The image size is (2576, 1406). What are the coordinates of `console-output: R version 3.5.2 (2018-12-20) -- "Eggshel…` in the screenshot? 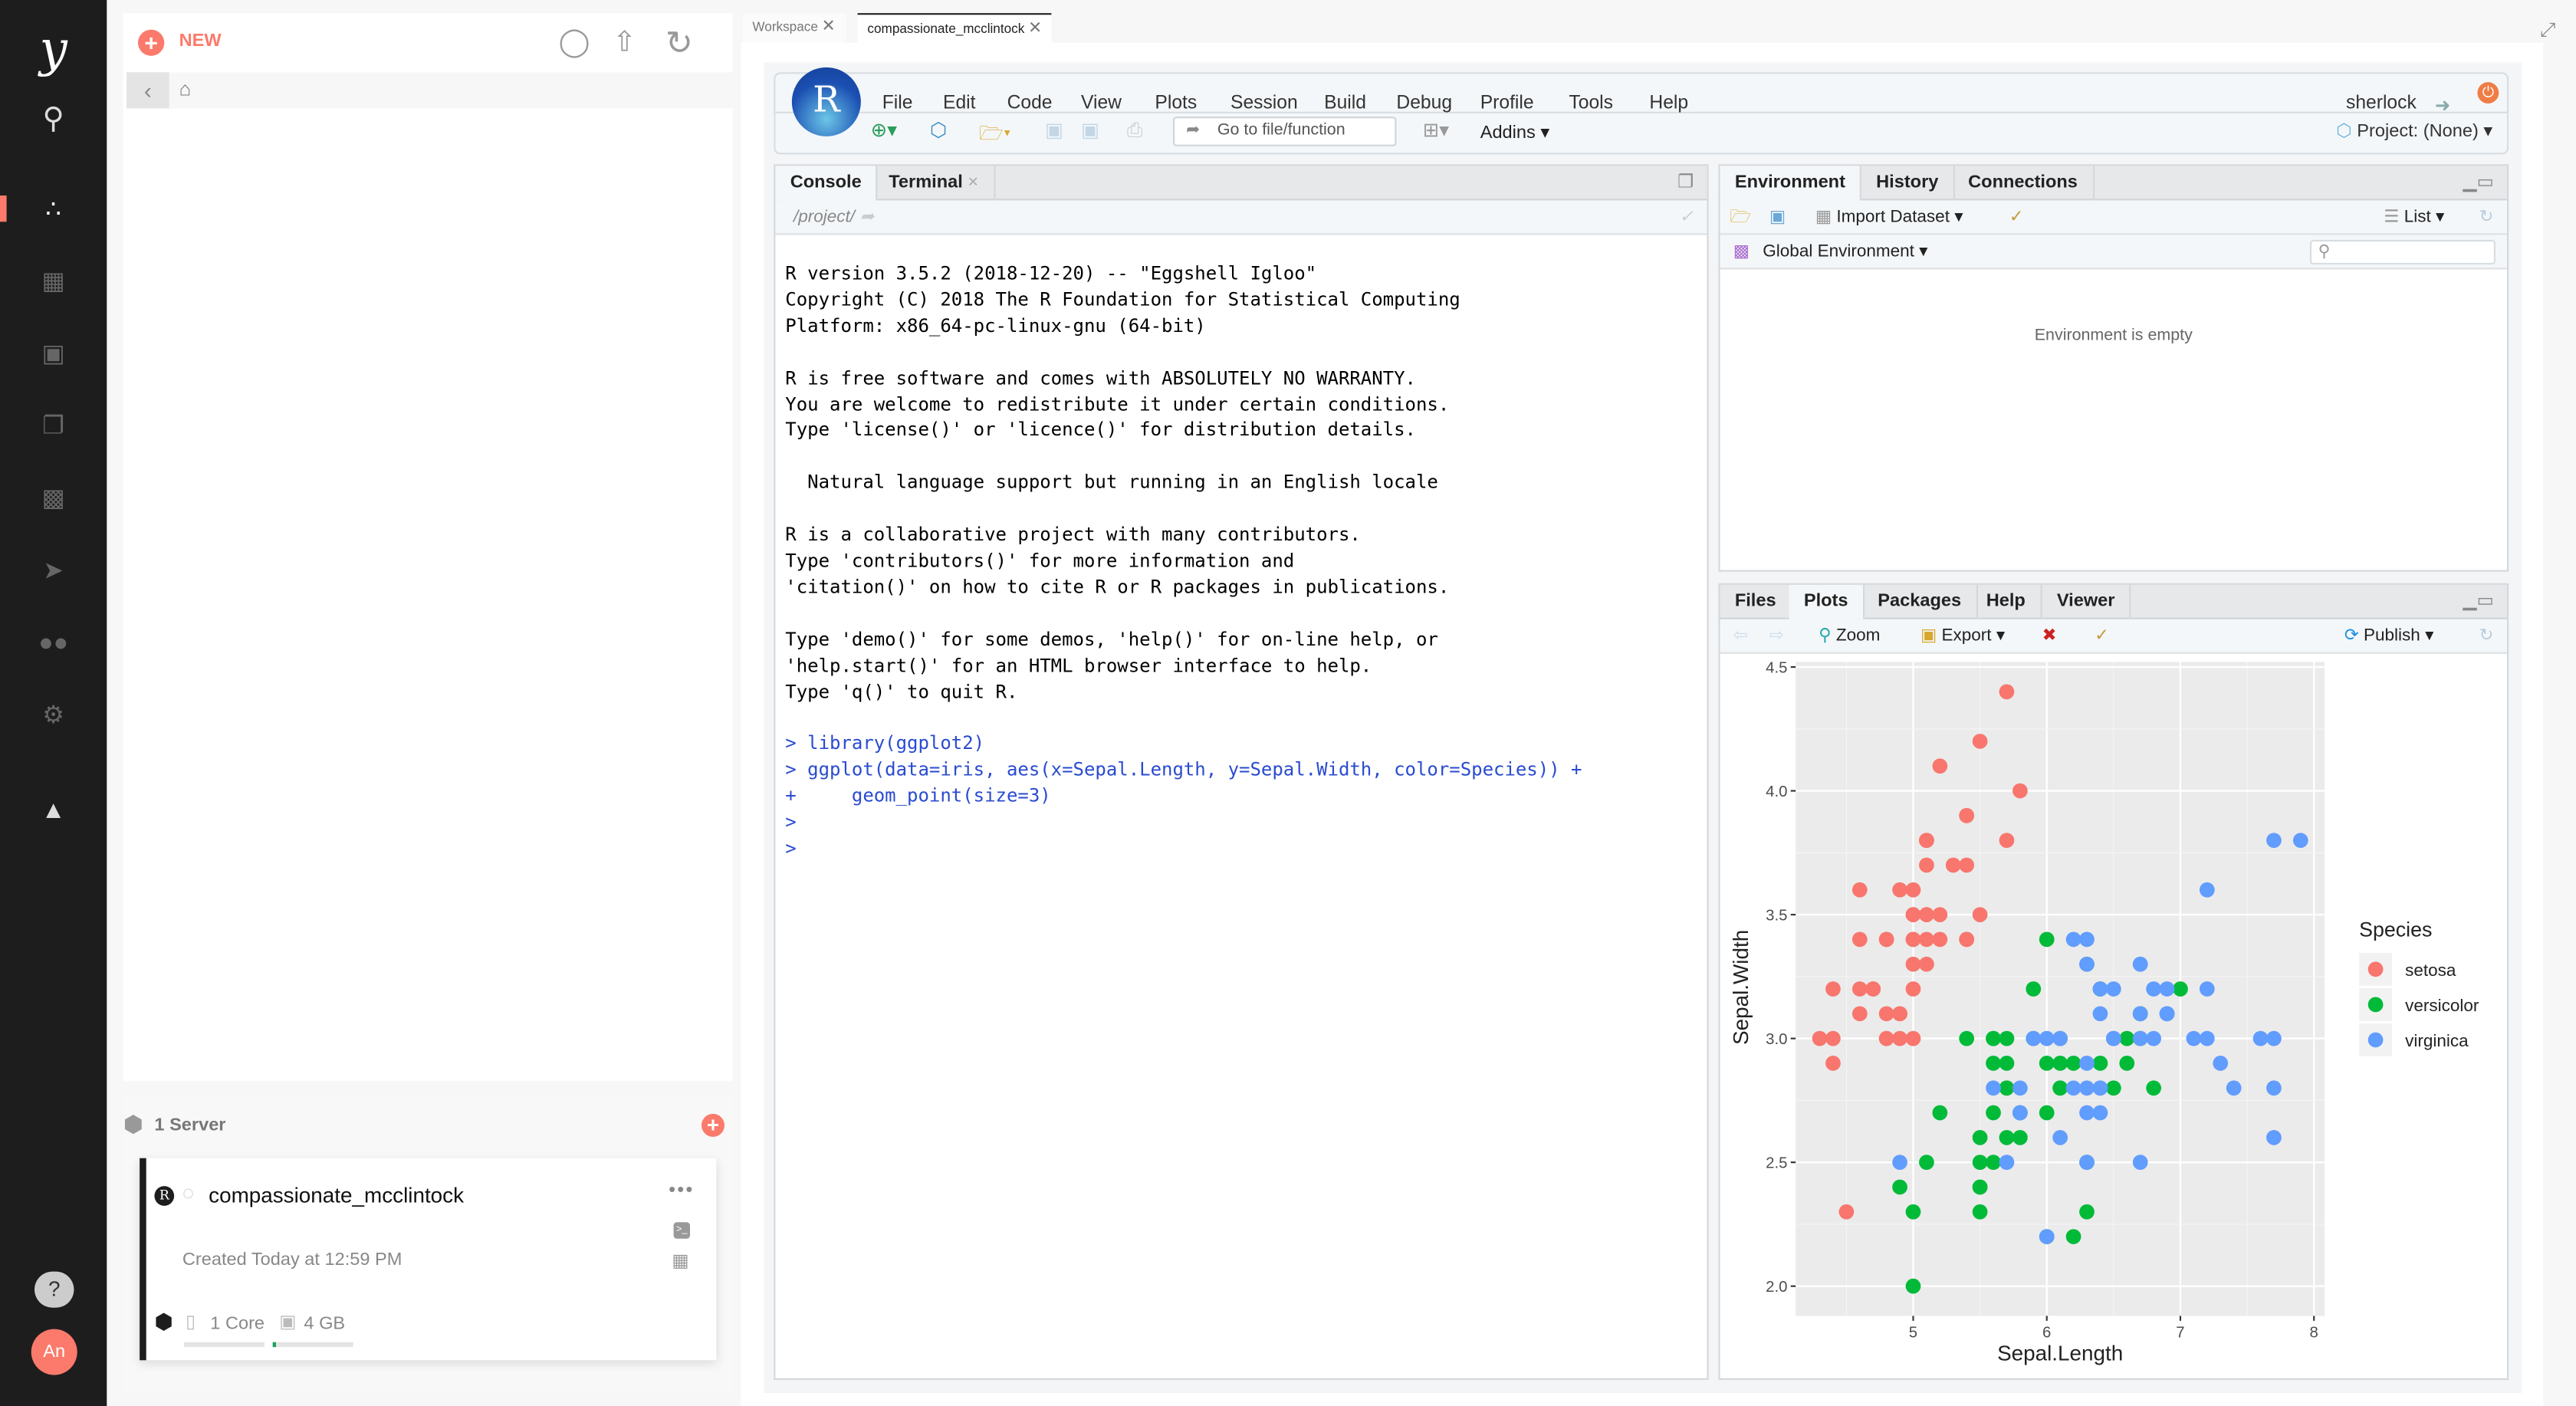 It's located at (1183, 561).